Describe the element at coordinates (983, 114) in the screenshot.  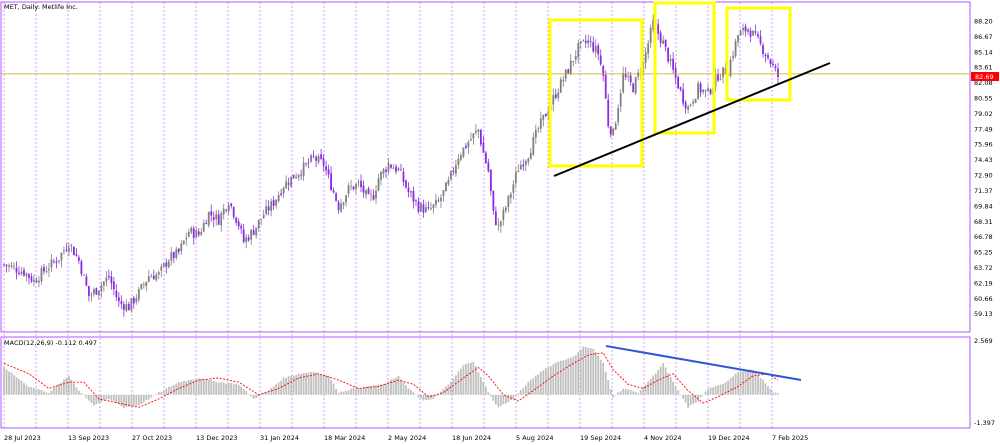
I see `price-tick-label: 79.02` at that location.